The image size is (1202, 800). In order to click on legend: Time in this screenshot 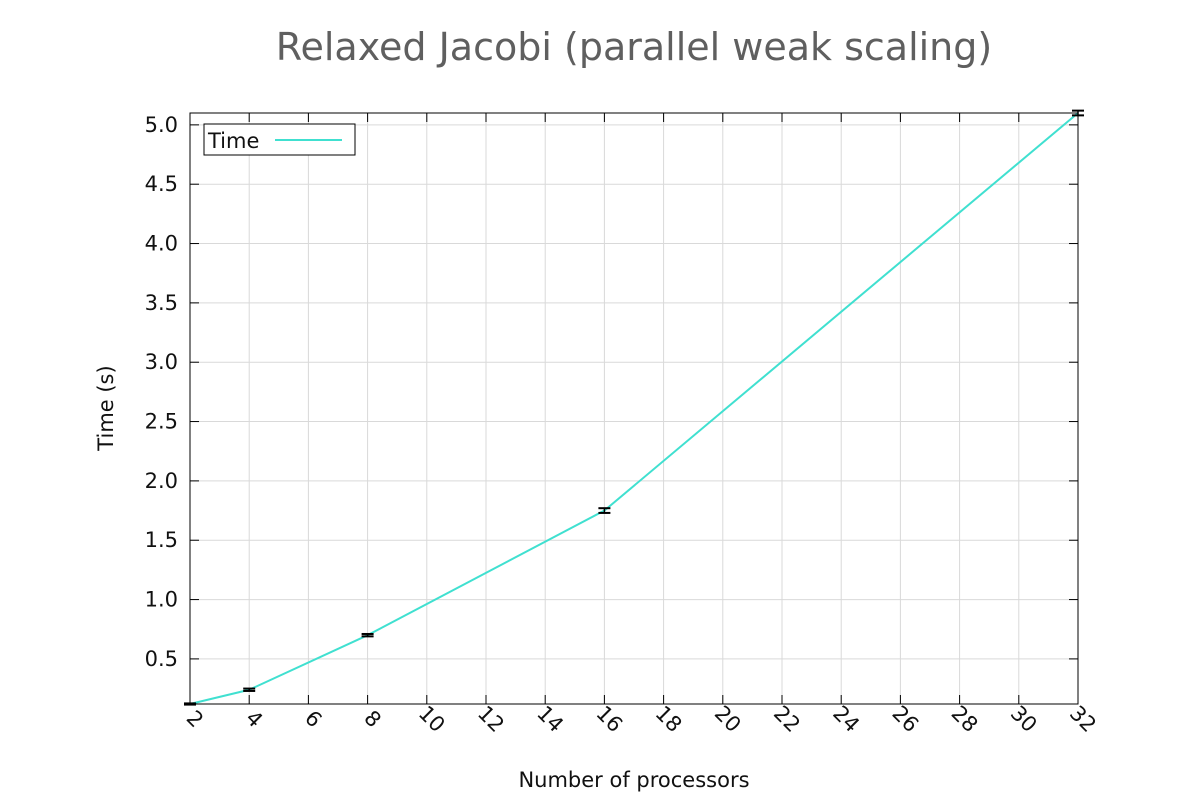, I will do `click(279, 139)`.